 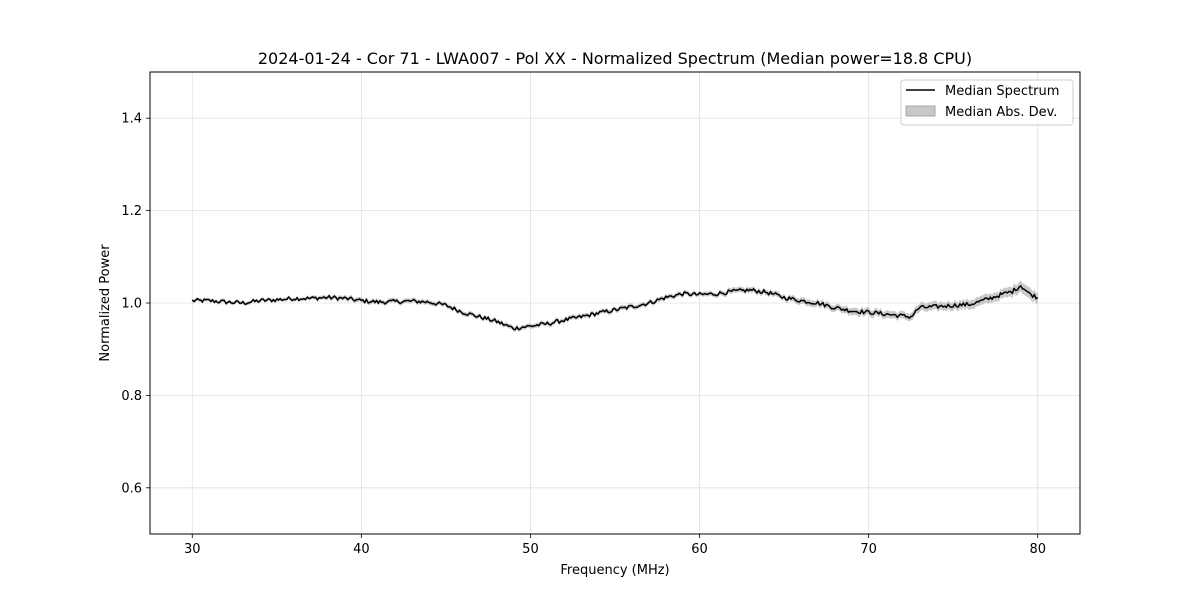 I want to click on y-tick-label: 1.0, so click(x=131, y=304).